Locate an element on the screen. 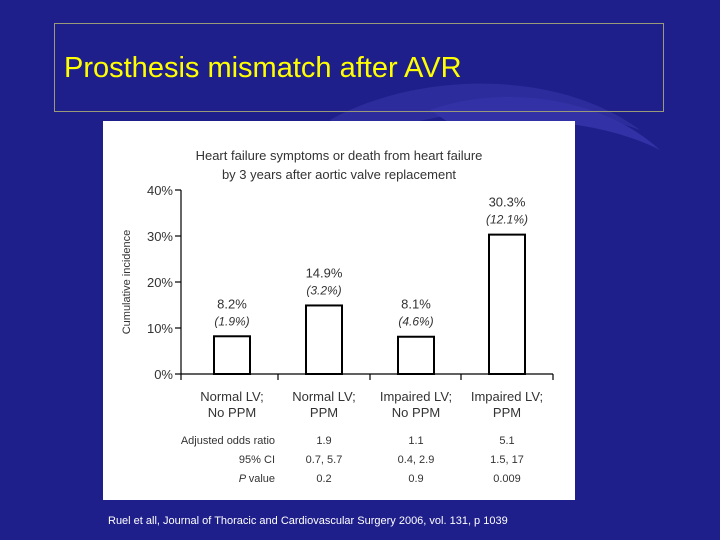  bar-secondary-label: (3.2%) is located at coordinates (323, 290).